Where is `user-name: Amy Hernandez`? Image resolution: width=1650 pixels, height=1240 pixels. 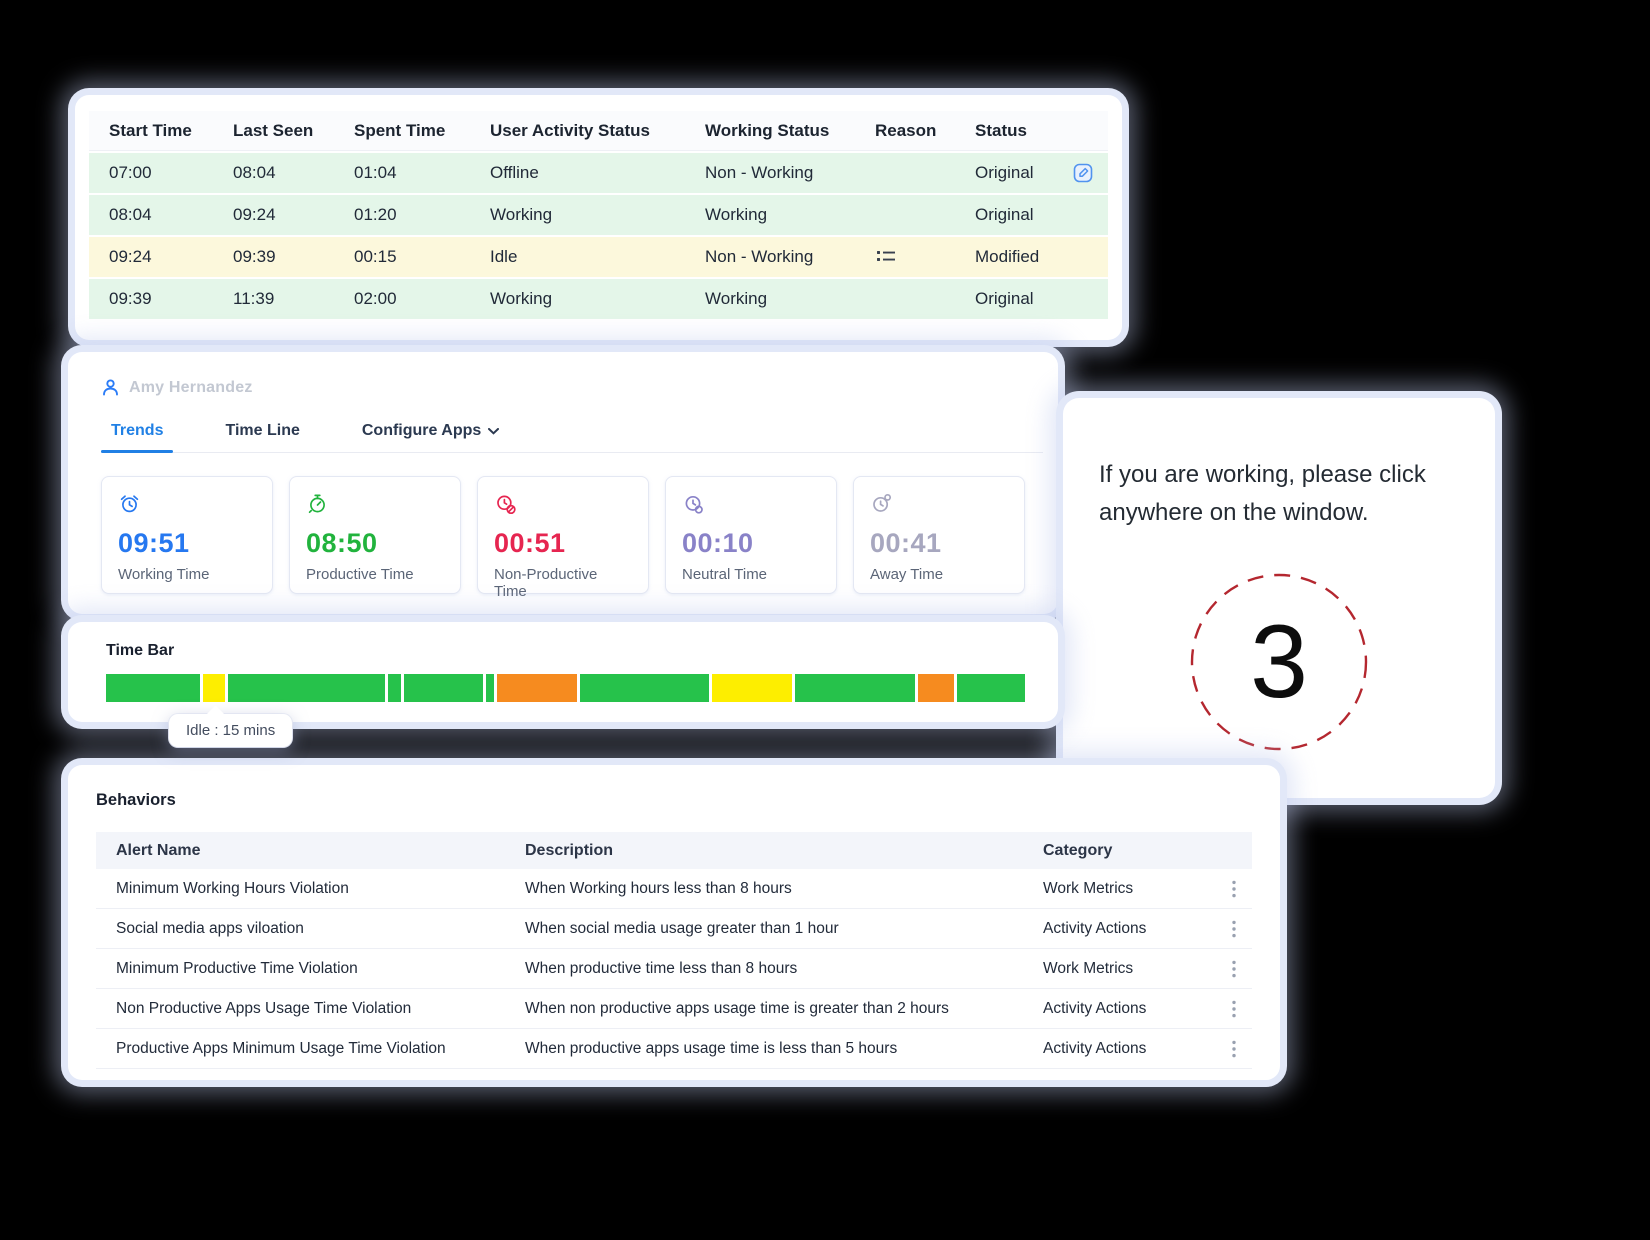 user-name: Amy Hernandez is located at coordinates (191, 387).